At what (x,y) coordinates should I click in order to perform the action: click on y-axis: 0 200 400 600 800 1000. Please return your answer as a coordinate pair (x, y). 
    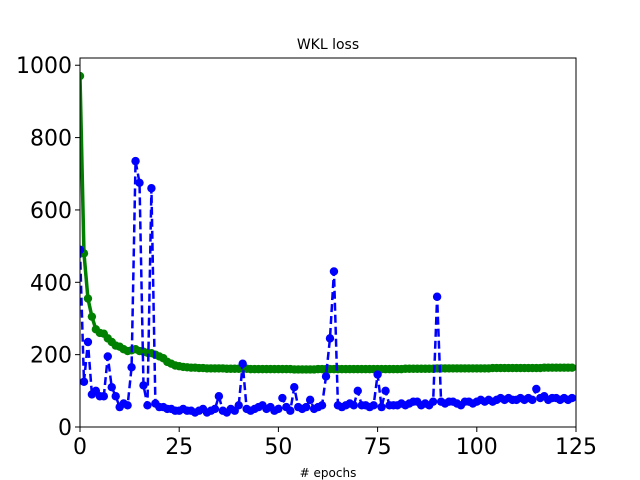
    Looking at the image, I should click on (48, 247).